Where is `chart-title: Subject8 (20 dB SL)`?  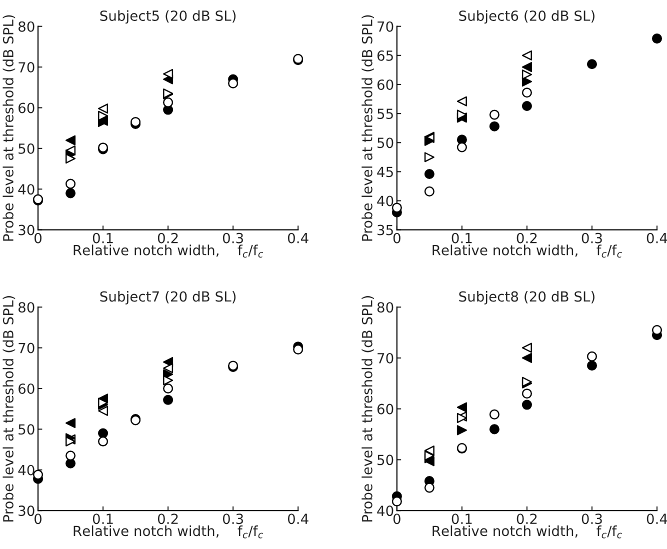 chart-title: Subject8 (20 dB SL) is located at coordinates (526, 297).